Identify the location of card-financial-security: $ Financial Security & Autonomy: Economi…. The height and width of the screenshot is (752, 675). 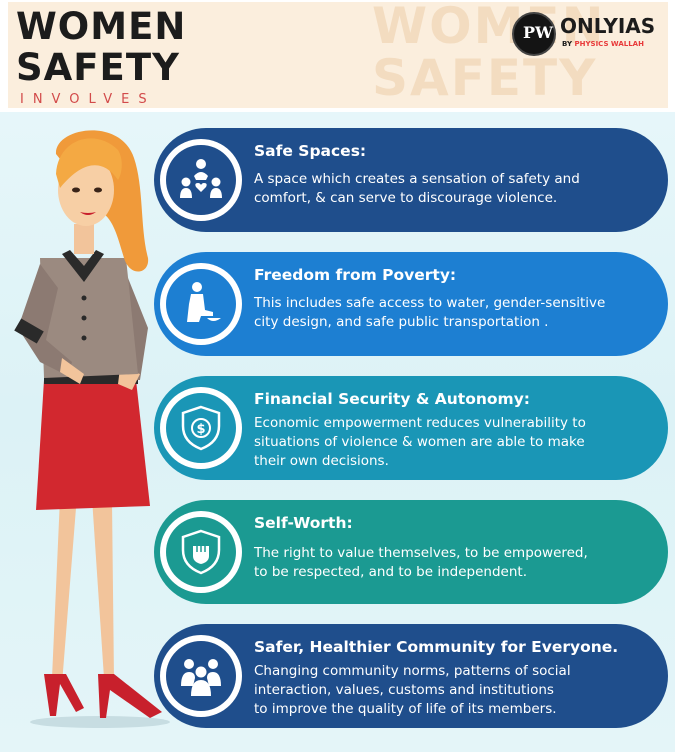
(411, 428).